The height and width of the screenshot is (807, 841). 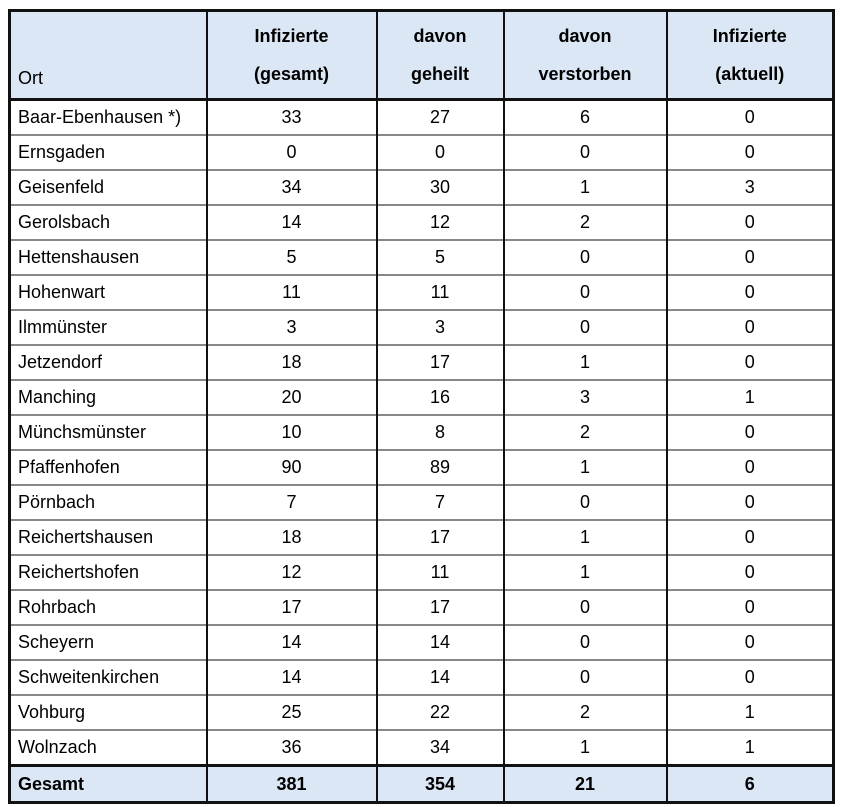 What do you see at coordinates (439, 783) in the screenshot?
I see `footer-value-geheilt: 354` at bounding box center [439, 783].